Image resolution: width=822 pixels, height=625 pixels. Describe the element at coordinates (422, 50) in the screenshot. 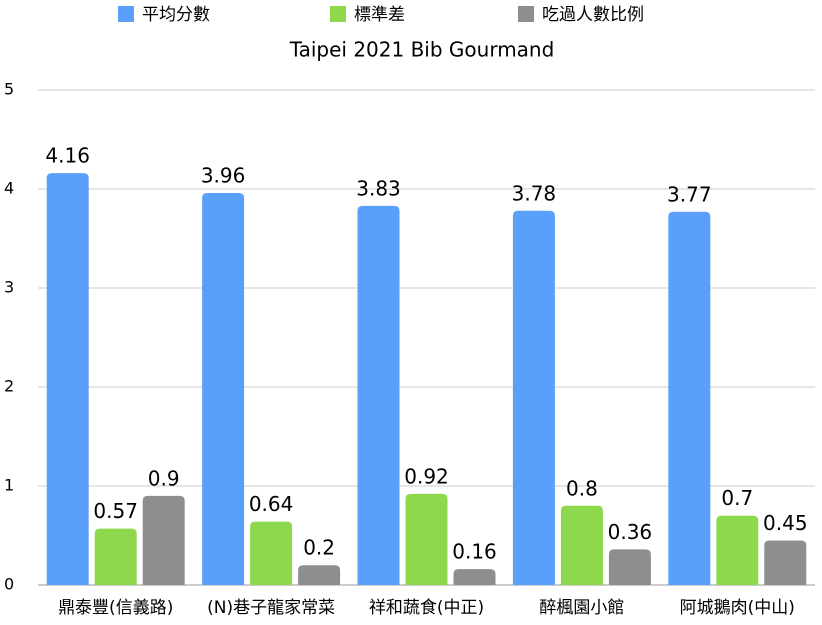

I see `chart-title: Taipei 2021 Bib Gourmand` at that location.